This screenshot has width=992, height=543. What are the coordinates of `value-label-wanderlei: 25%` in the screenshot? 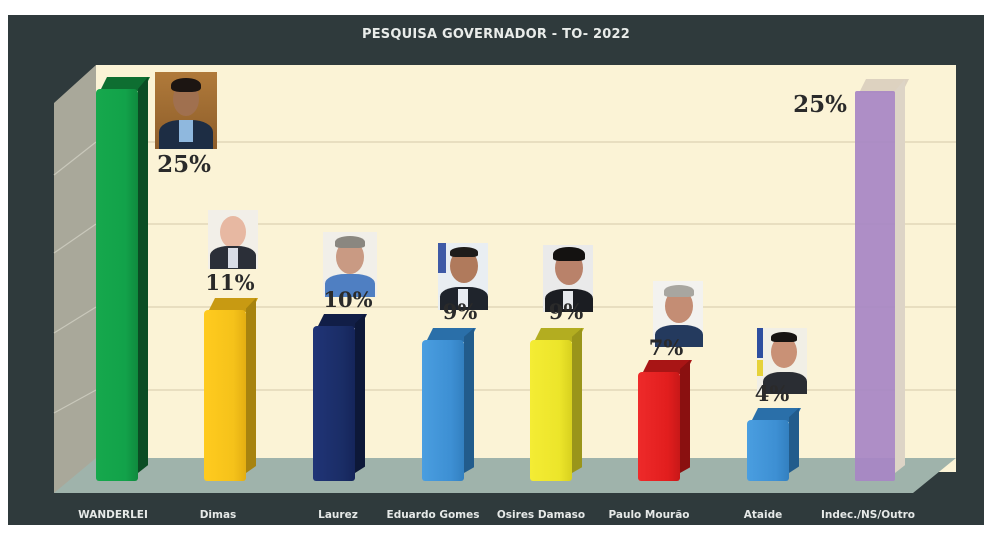 It's located at (184, 164).